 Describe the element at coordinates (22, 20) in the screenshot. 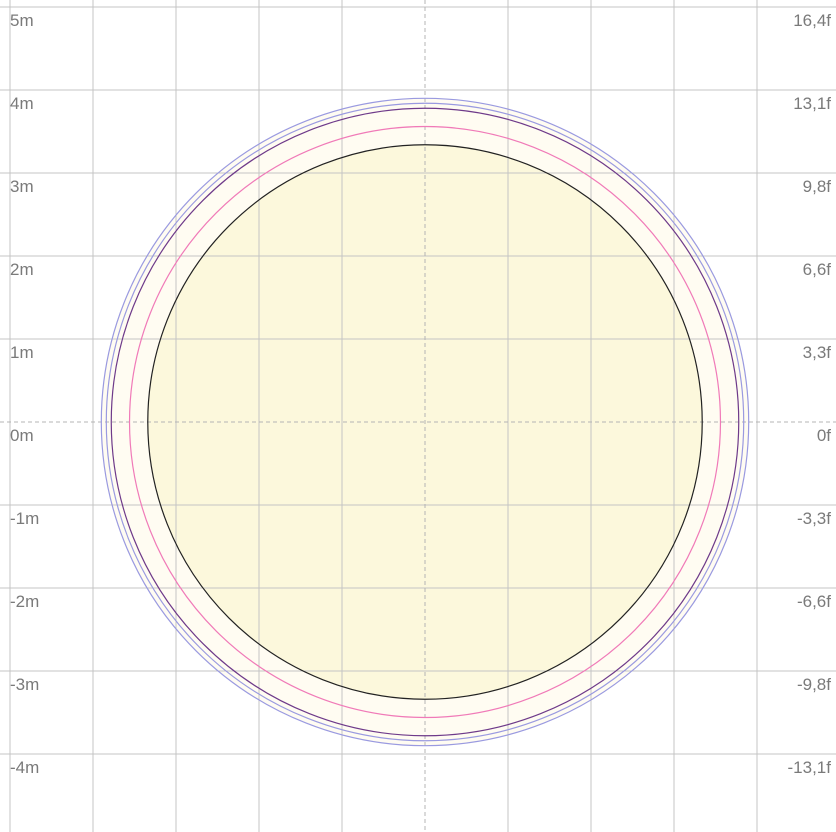

I see `left-axis-label: 5m` at that location.